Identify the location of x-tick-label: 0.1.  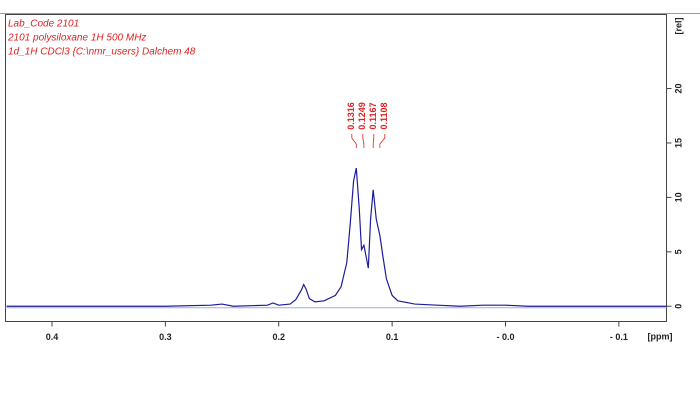
(392, 337).